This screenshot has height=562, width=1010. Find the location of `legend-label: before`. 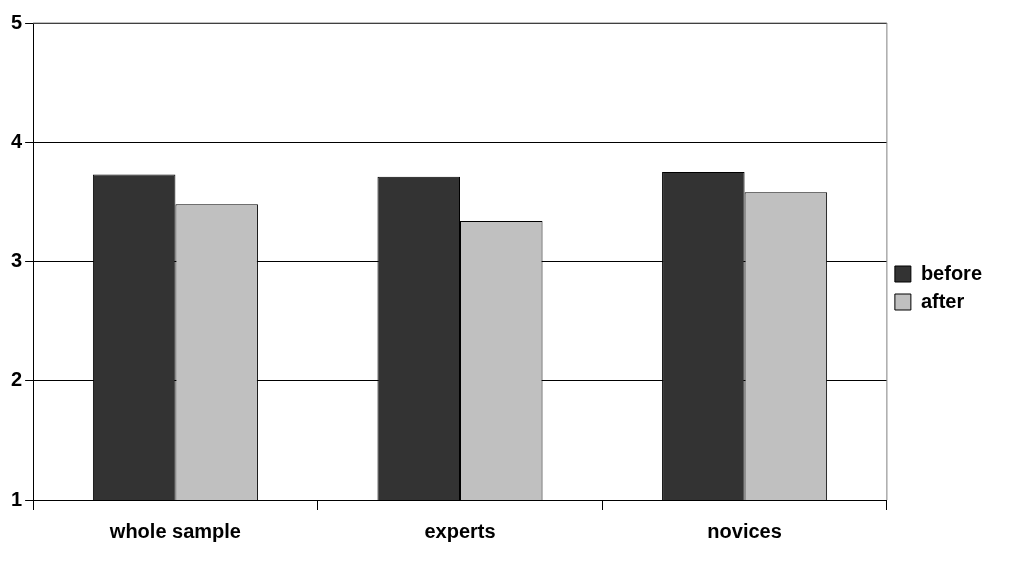

legend-label: before is located at coordinates (951, 272).